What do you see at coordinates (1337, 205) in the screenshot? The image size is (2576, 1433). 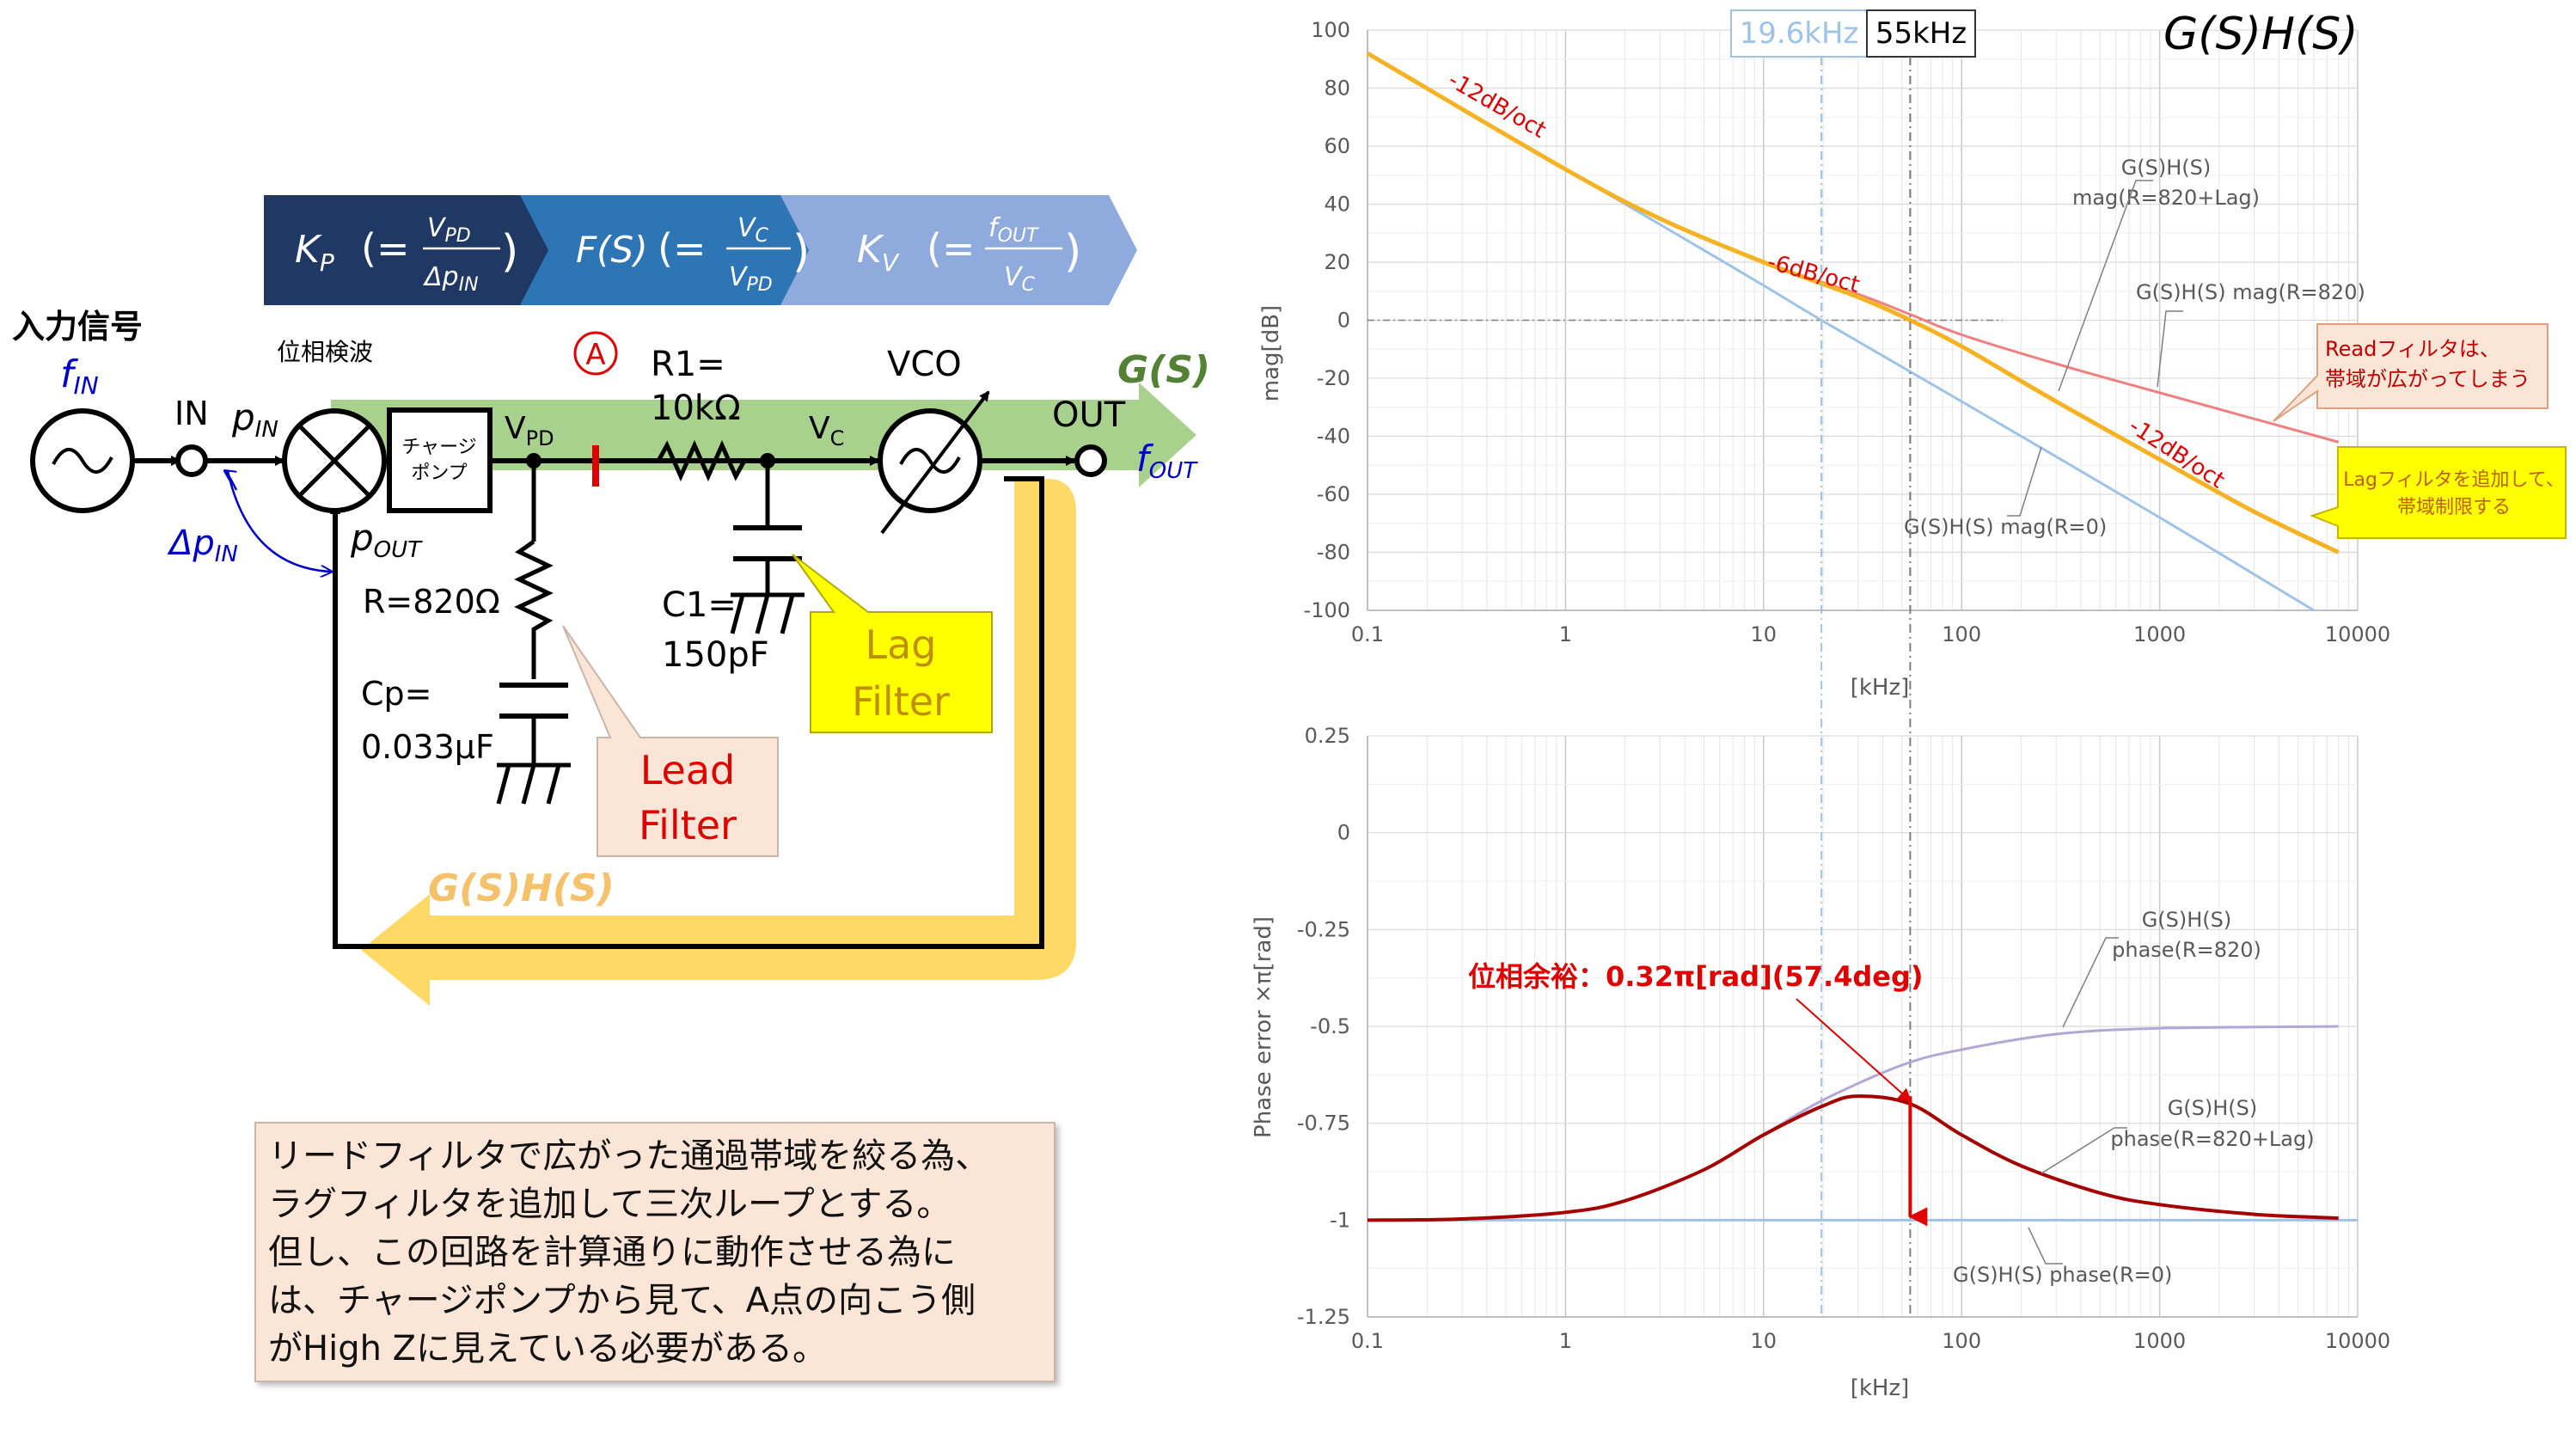 I see `y-tick-label: 40` at bounding box center [1337, 205].